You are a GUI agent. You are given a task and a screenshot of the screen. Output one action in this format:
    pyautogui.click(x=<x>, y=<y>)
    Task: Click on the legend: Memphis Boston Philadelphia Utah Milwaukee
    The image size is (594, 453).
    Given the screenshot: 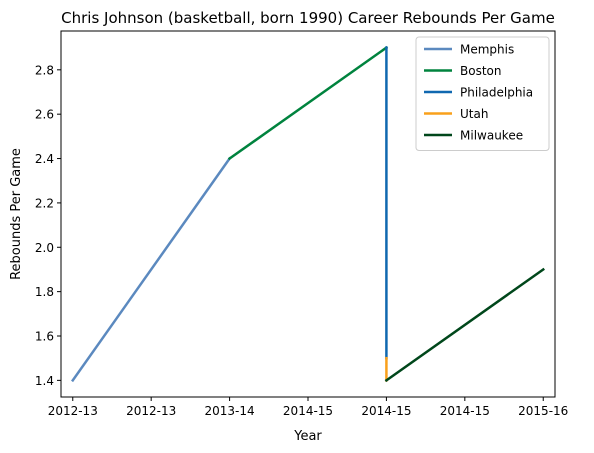 What is the action you would take?
    pyautogui.click(x=482, y=93)
    